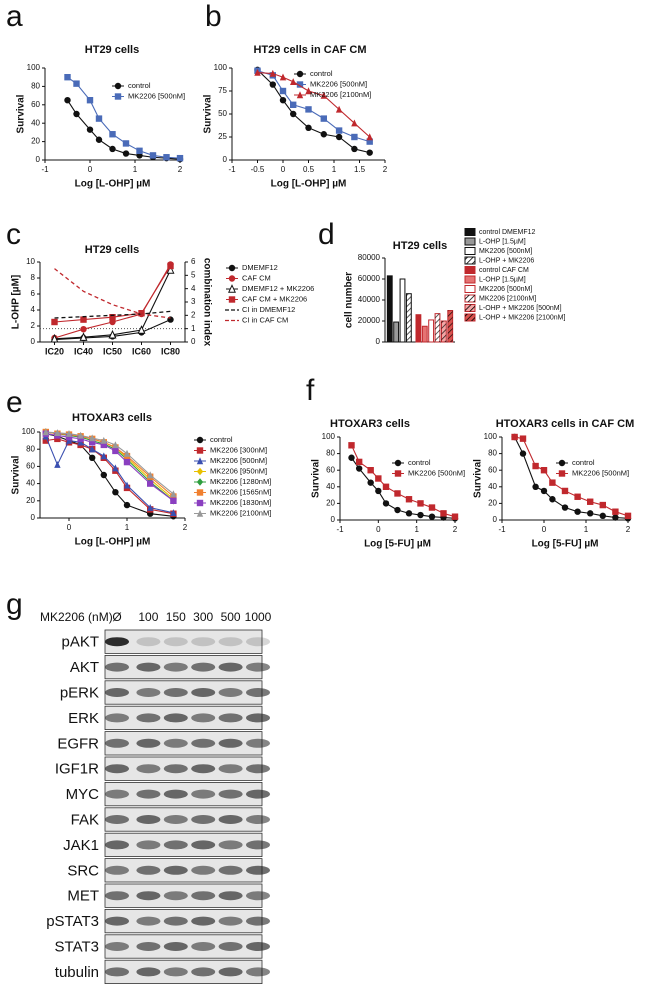  Describe the element at coordinates (76, 617) in the screenshot. I see `treatment-label: MK2206 (nM)` at that location.